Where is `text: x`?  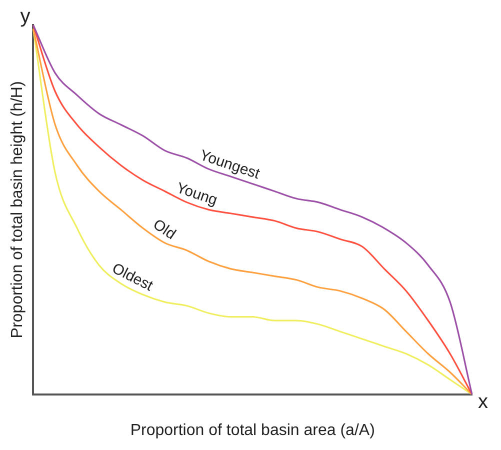 text: x is located at coordinates (483, 401).